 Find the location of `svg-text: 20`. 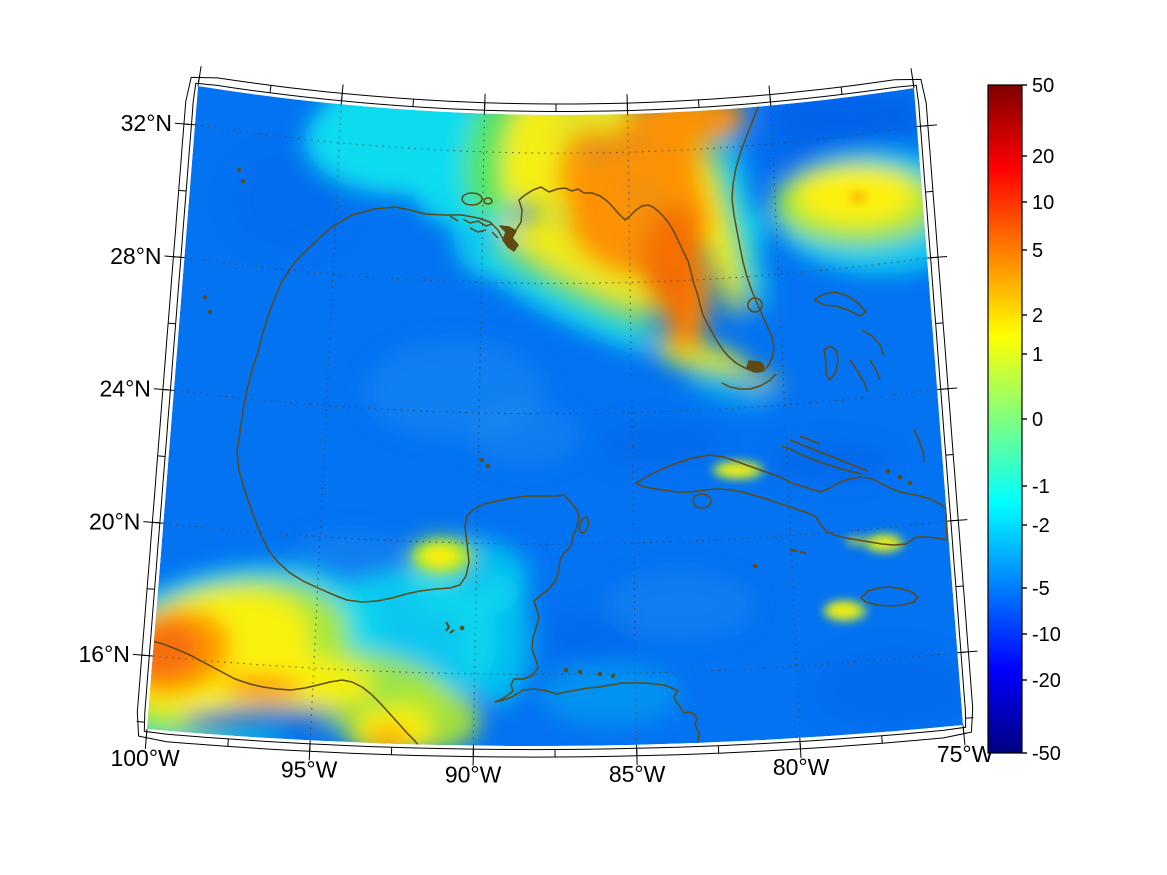

svg-text: 20 is located at coordinates (1043, 157).